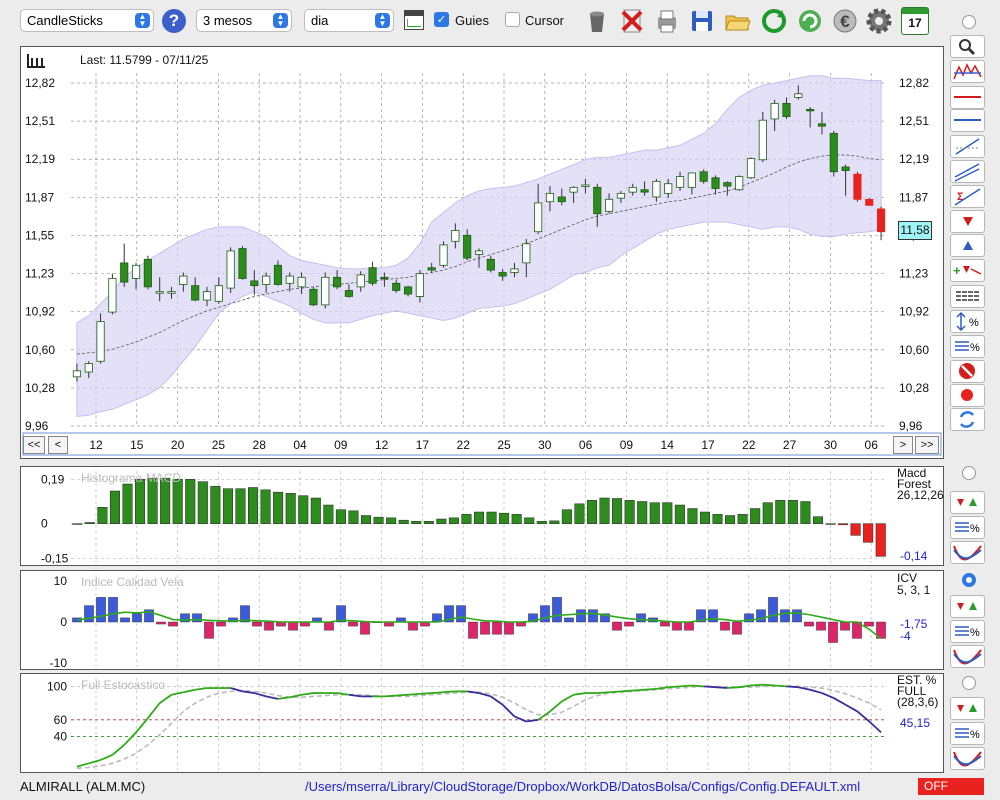 The image size is (1000, 800). Describe the element at coordinates (414, 20) in the screenshot. I see `chart-options-icon` at that location.